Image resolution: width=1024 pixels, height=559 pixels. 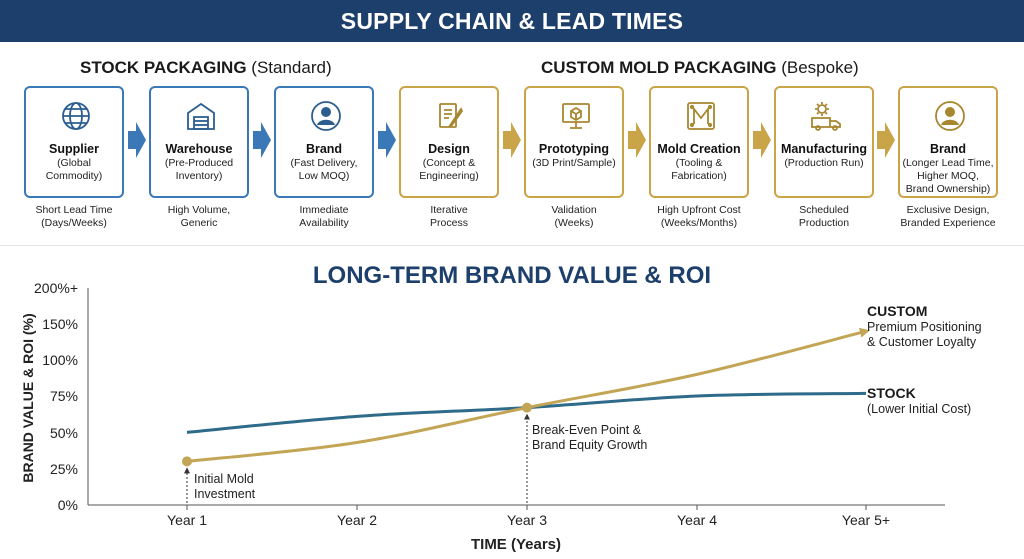 I want to click on stock-section-name: STOCK PACKAGING, so click(x=163, y=67).